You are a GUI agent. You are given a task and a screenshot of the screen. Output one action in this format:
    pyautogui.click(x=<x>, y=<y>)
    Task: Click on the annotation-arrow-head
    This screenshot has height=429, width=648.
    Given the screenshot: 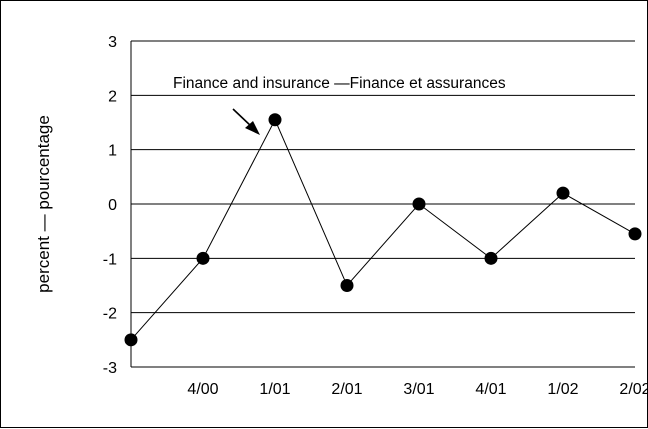 What is the action you would take?
    pyautogui.click(x=252, y=128)
    